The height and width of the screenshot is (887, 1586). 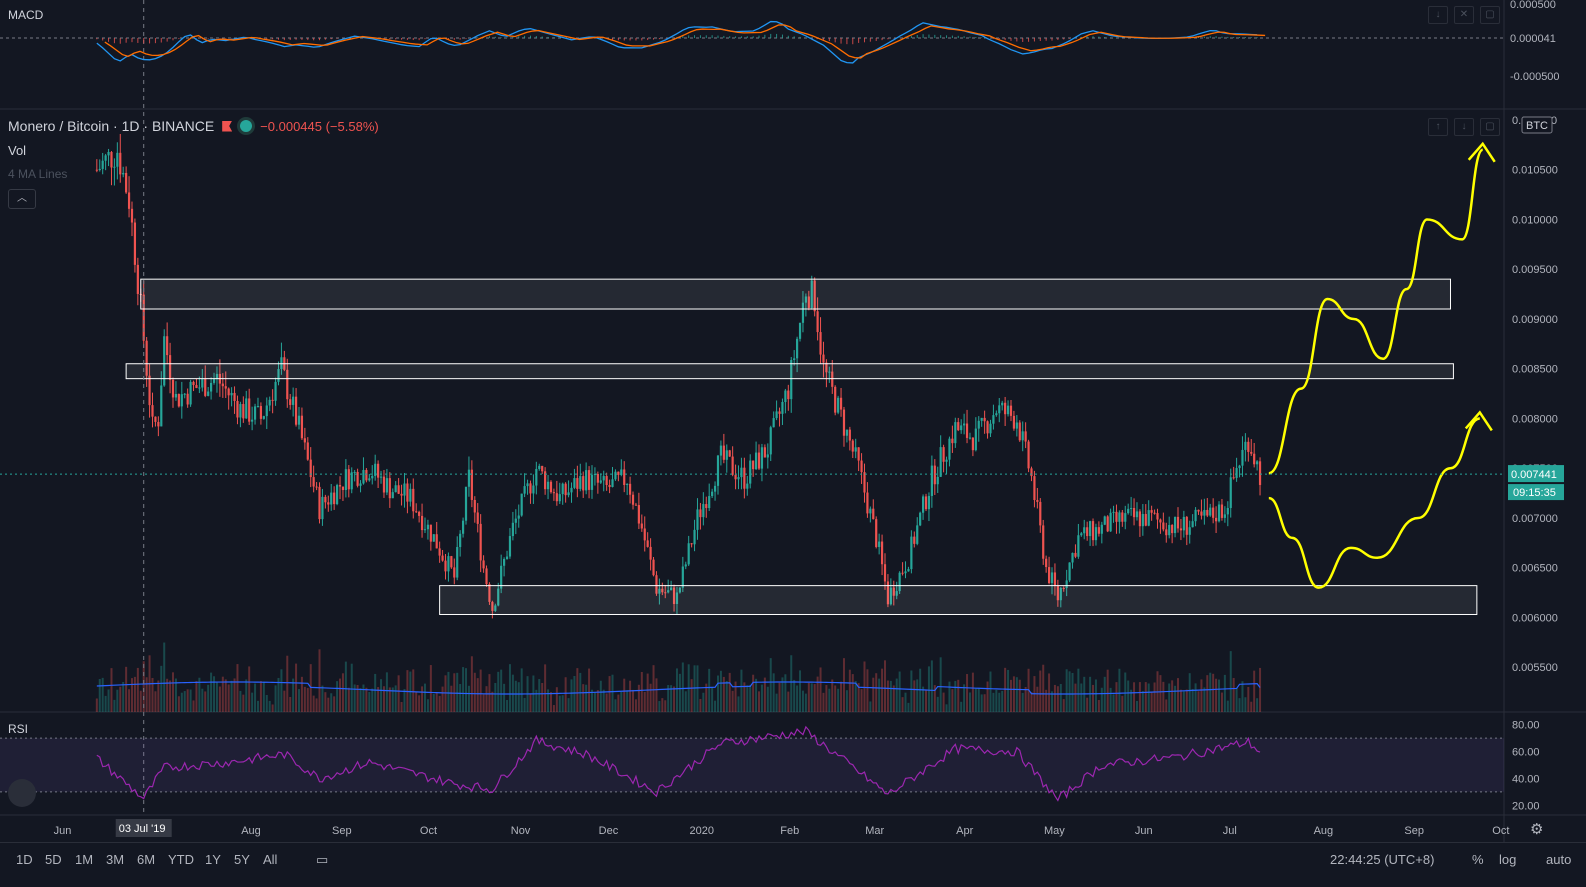 What do you see at coordinates (1508, 859) in the screenshot?
I see `log-toggle: log` at bounding box center [1508, 859].